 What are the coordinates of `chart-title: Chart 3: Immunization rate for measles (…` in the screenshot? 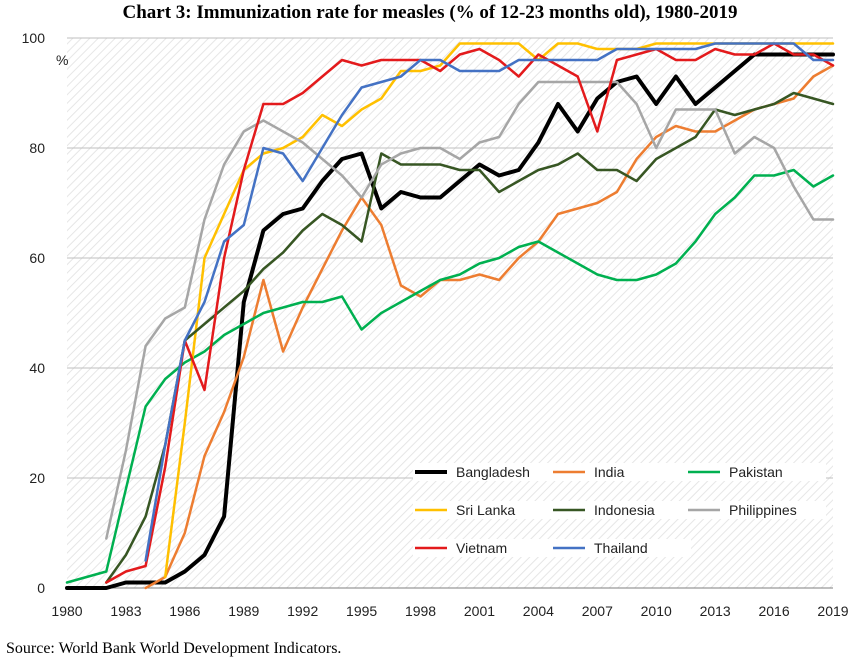 It's located at (430, 12).